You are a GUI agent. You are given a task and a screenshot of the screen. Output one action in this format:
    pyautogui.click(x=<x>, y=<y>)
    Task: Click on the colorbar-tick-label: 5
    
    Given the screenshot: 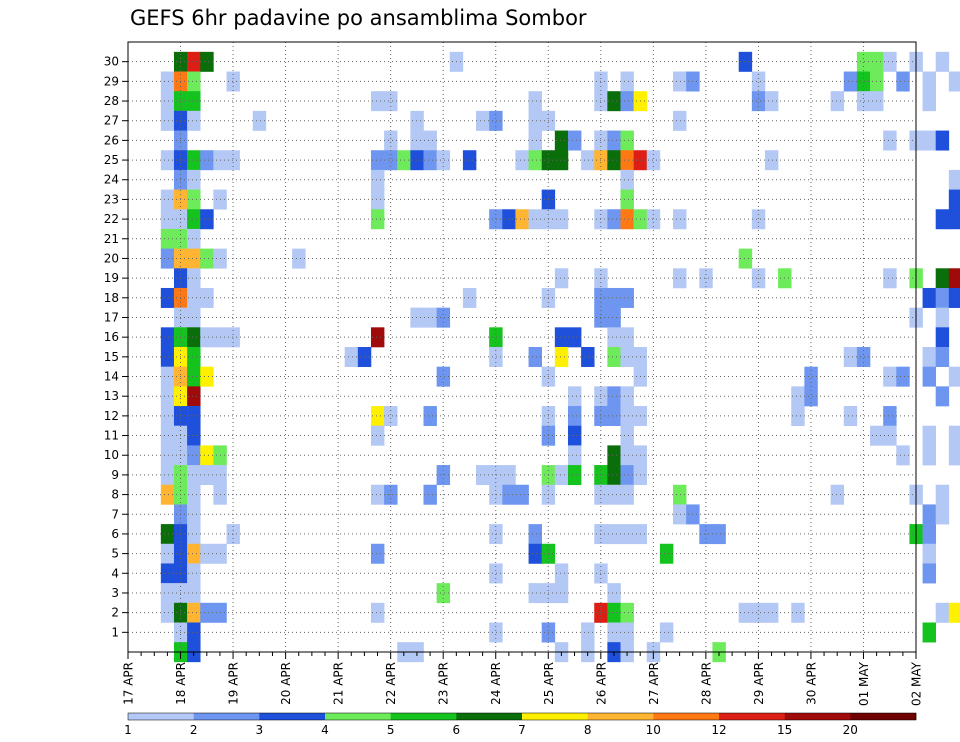 What is the action you would take?
    pyautogui.click(x=391, y=730)
    